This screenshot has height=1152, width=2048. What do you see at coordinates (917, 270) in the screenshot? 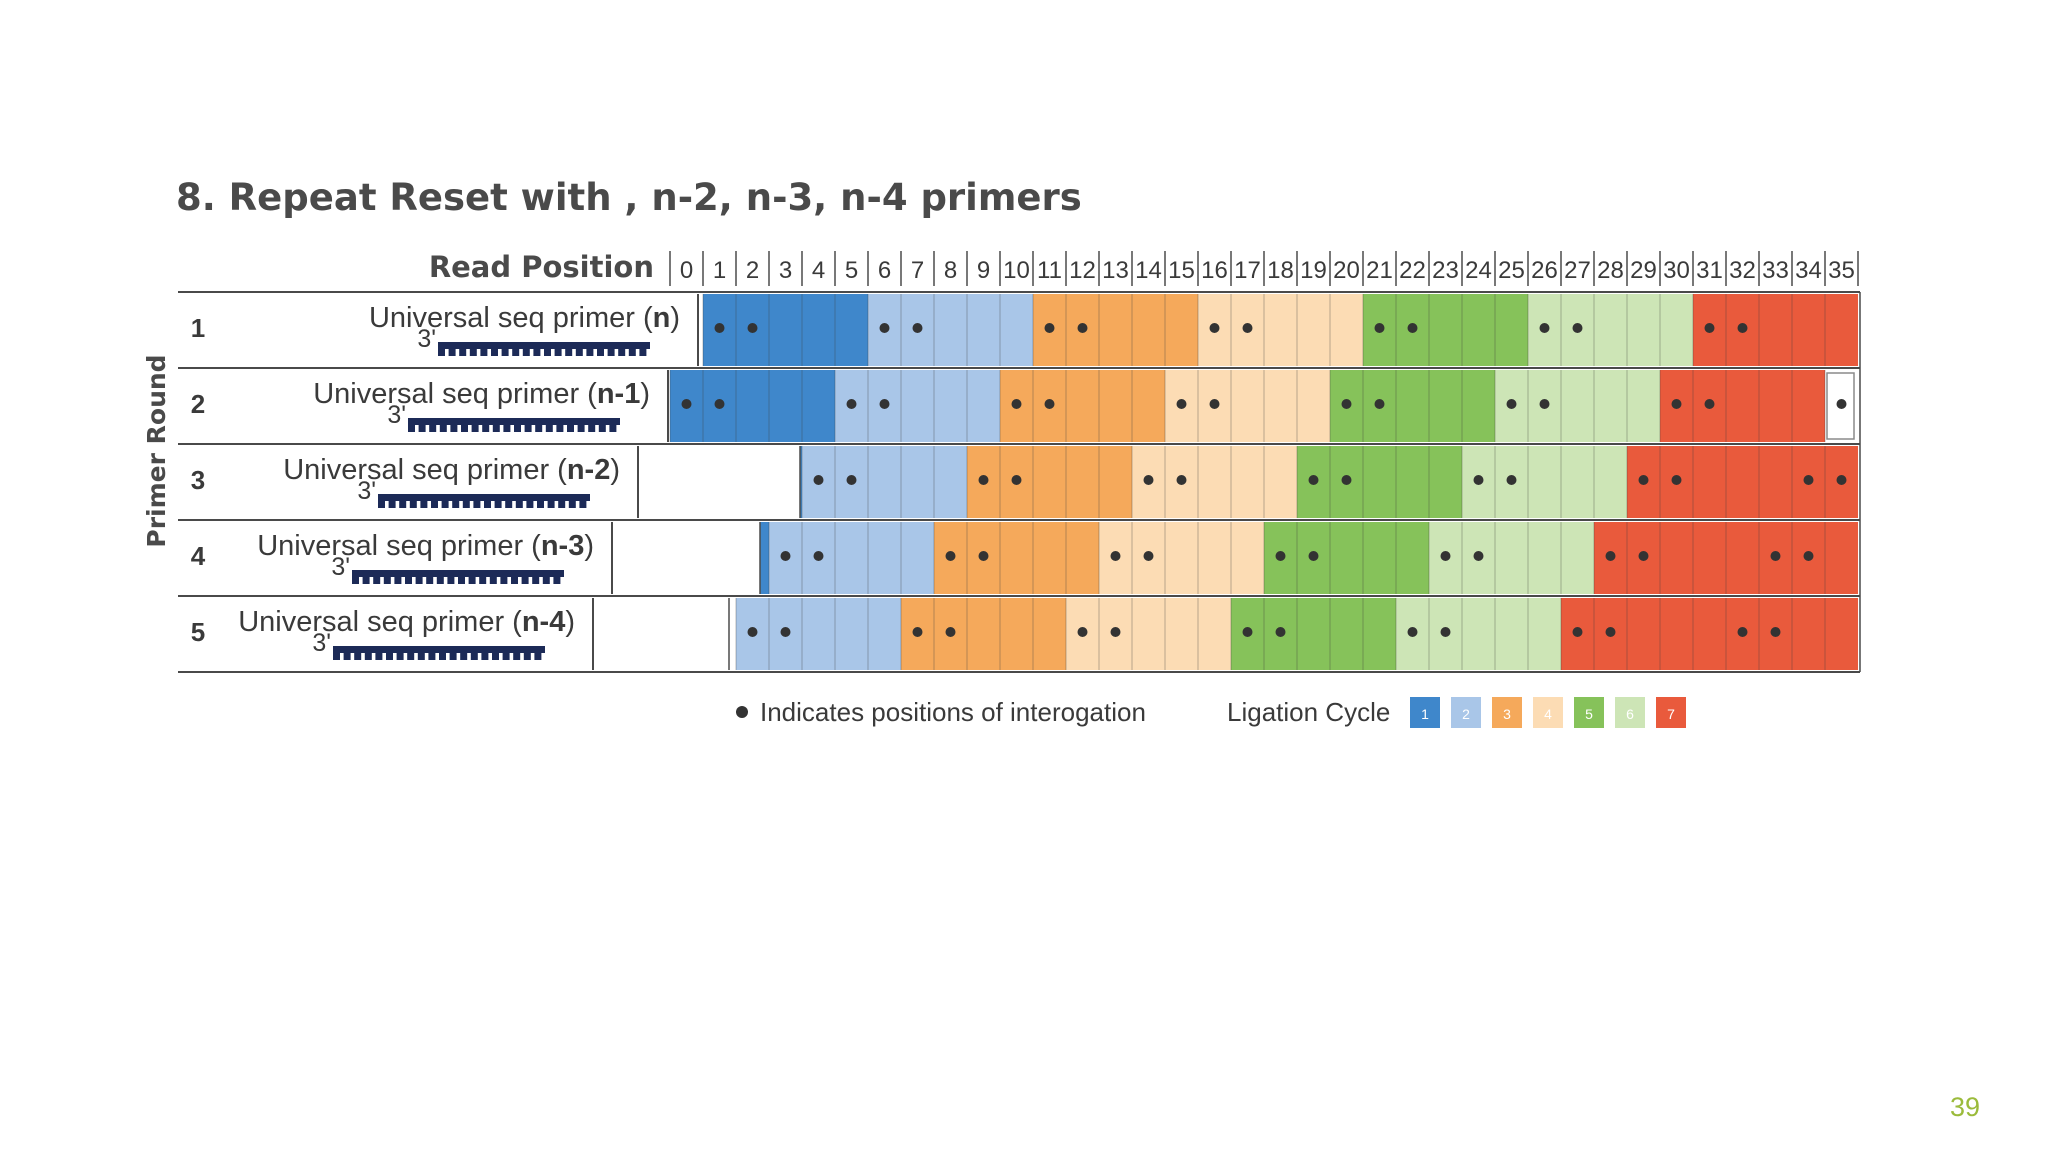
I see `tick-label: 7` at bounding box center [917, 270].